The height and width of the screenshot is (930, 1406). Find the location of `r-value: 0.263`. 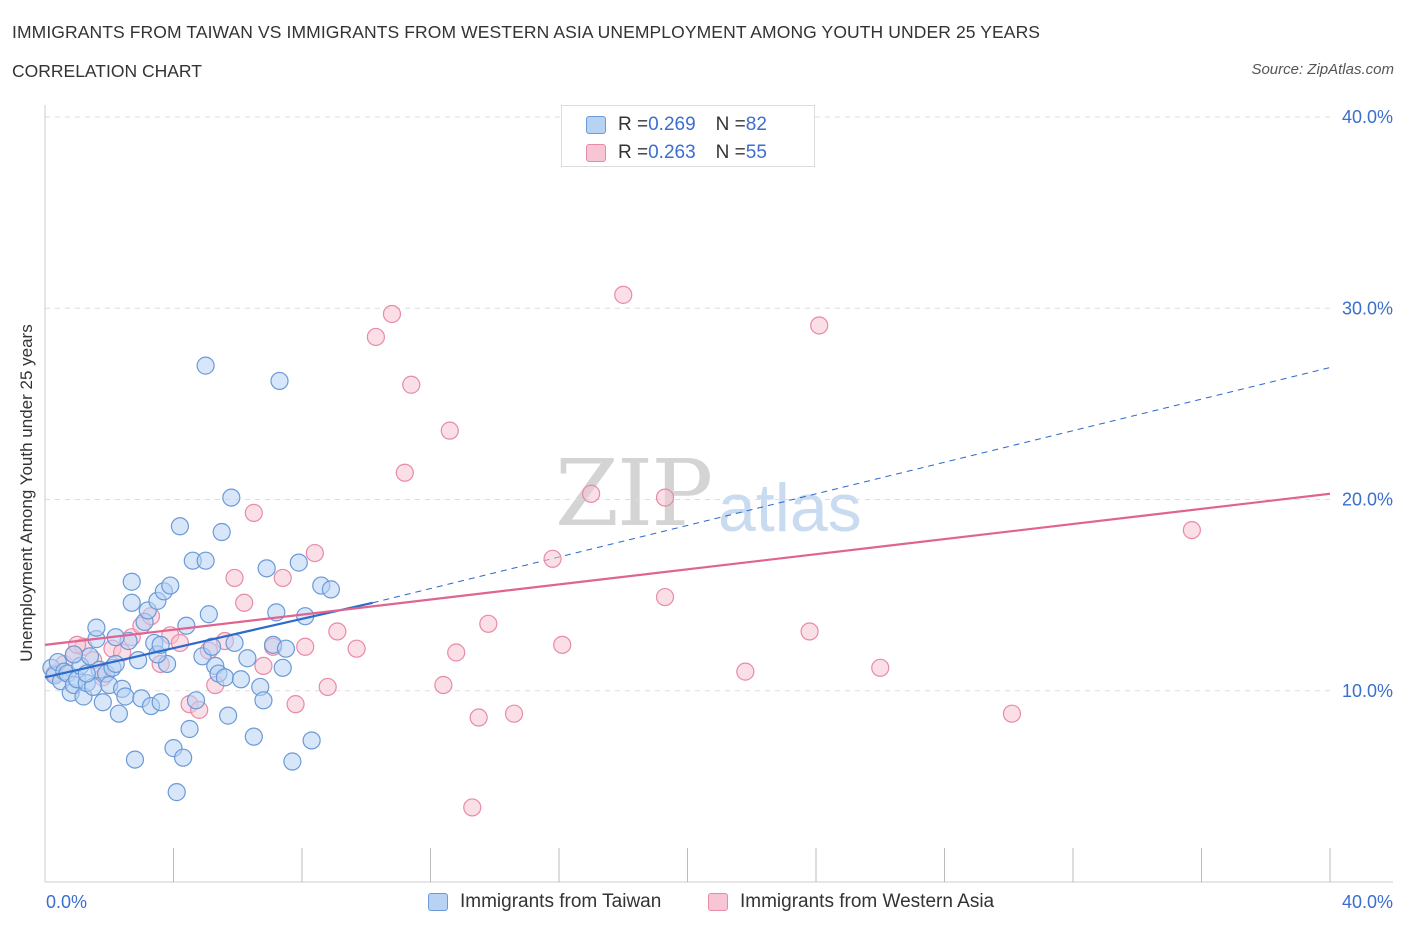

r-value: 0.263 is located at coordinates (672, 152).